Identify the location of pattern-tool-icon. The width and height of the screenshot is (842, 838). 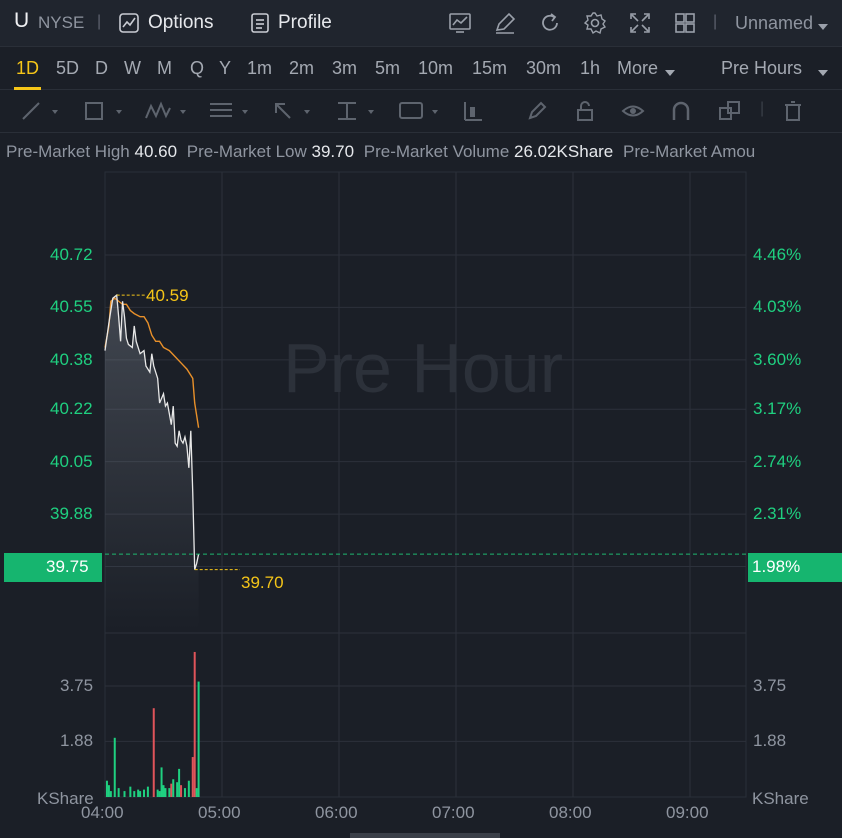
(166, 113).